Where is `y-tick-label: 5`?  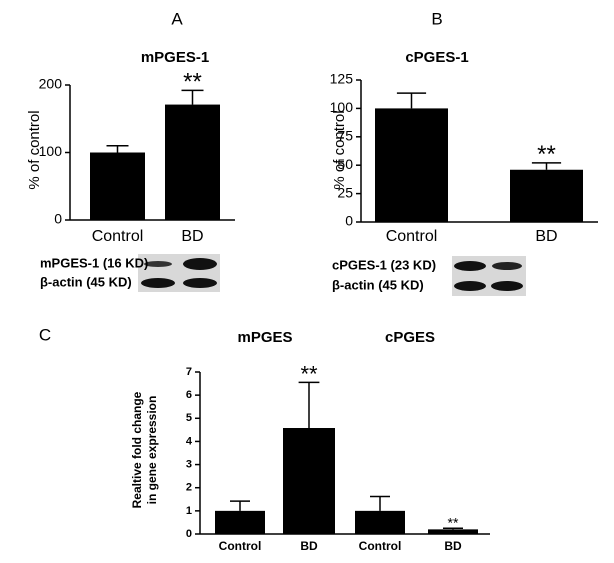
y-tick-label: 5 is located at coordinates (189, 418).